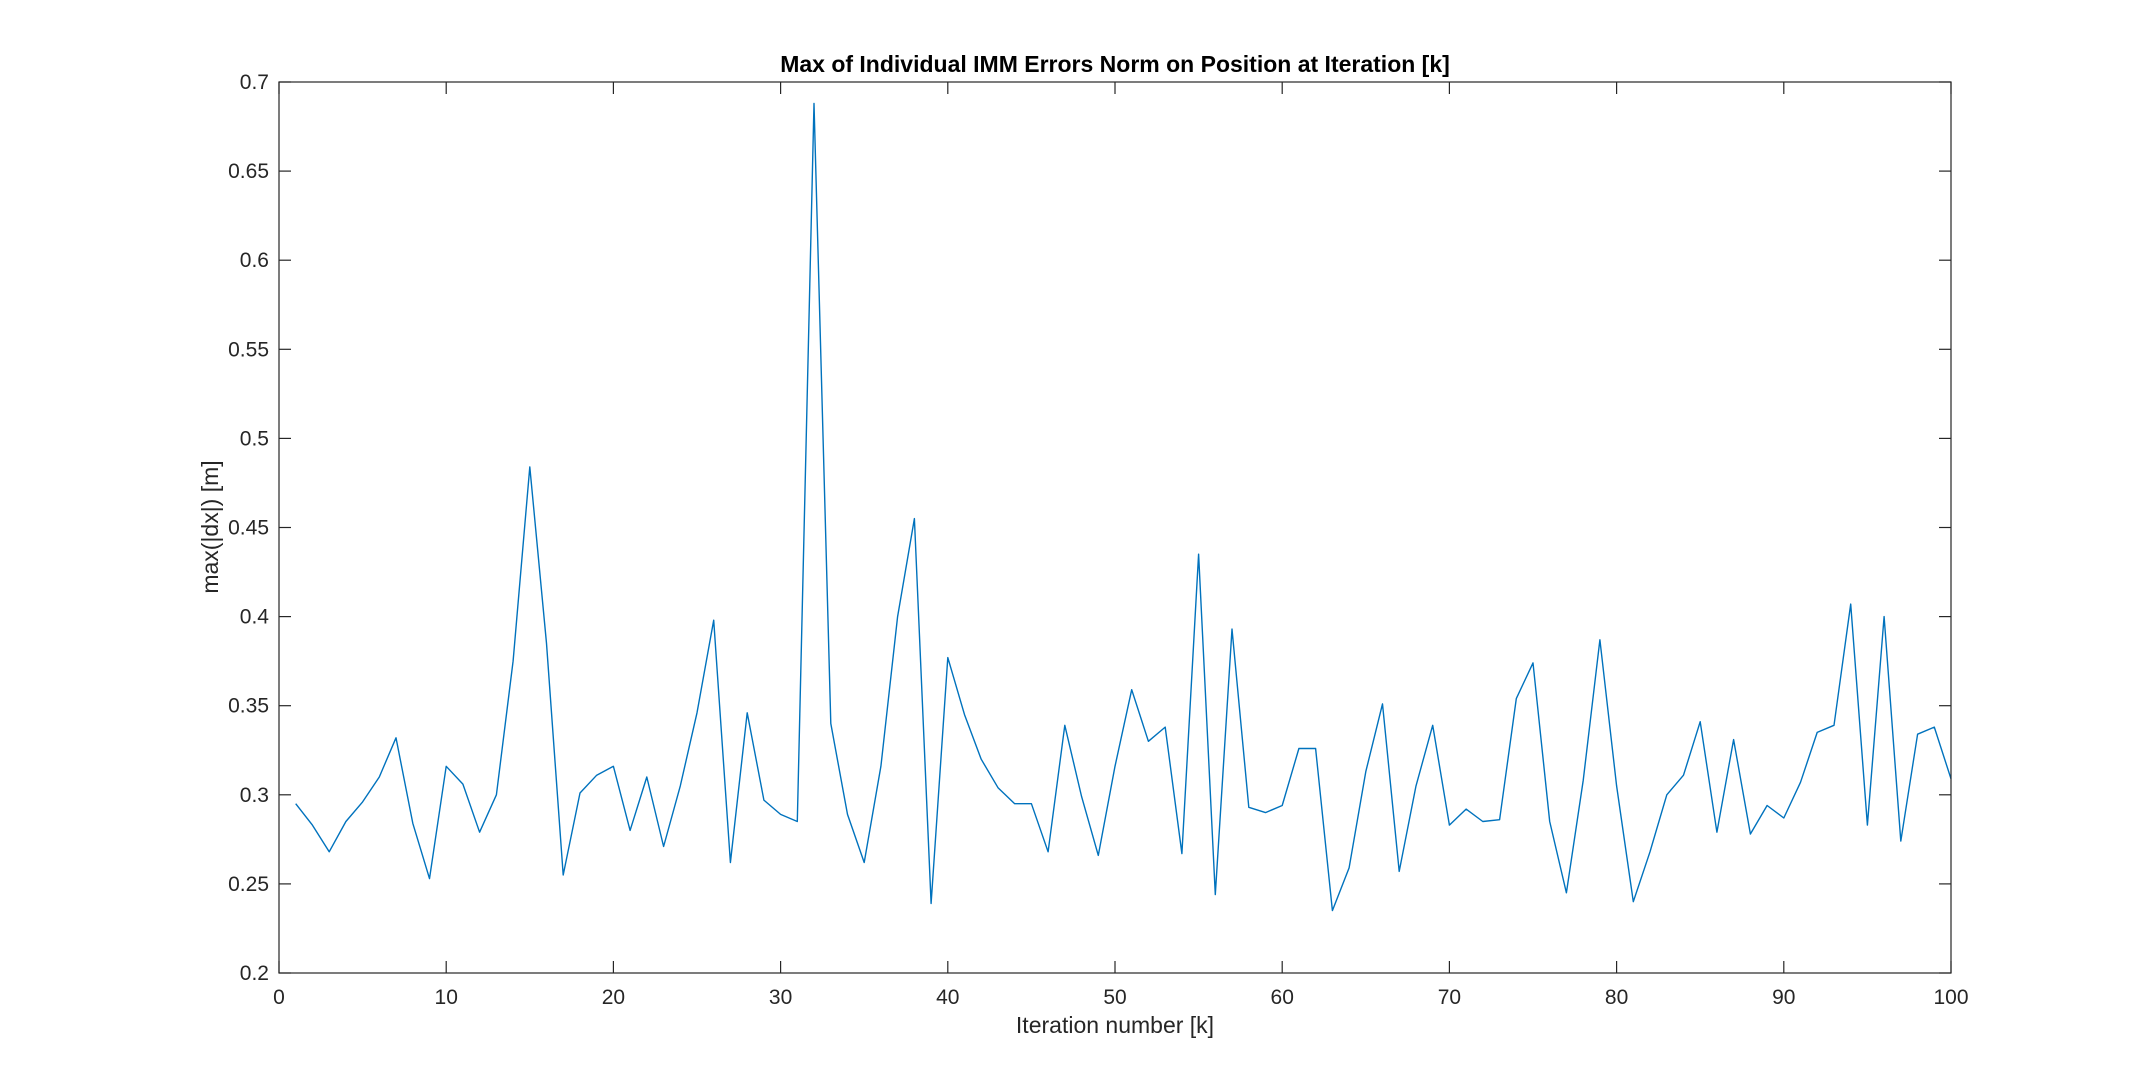  I want to click on x-tick-label: 70, so click(1449, 997).